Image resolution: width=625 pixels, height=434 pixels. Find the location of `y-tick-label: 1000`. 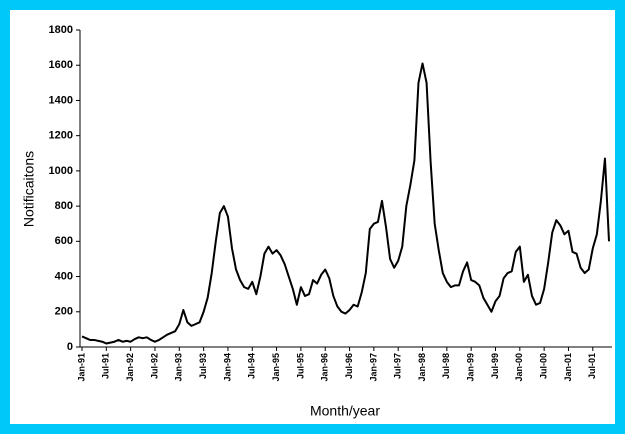

y-tick-label: 1000 is located at coordinates (61, 171).